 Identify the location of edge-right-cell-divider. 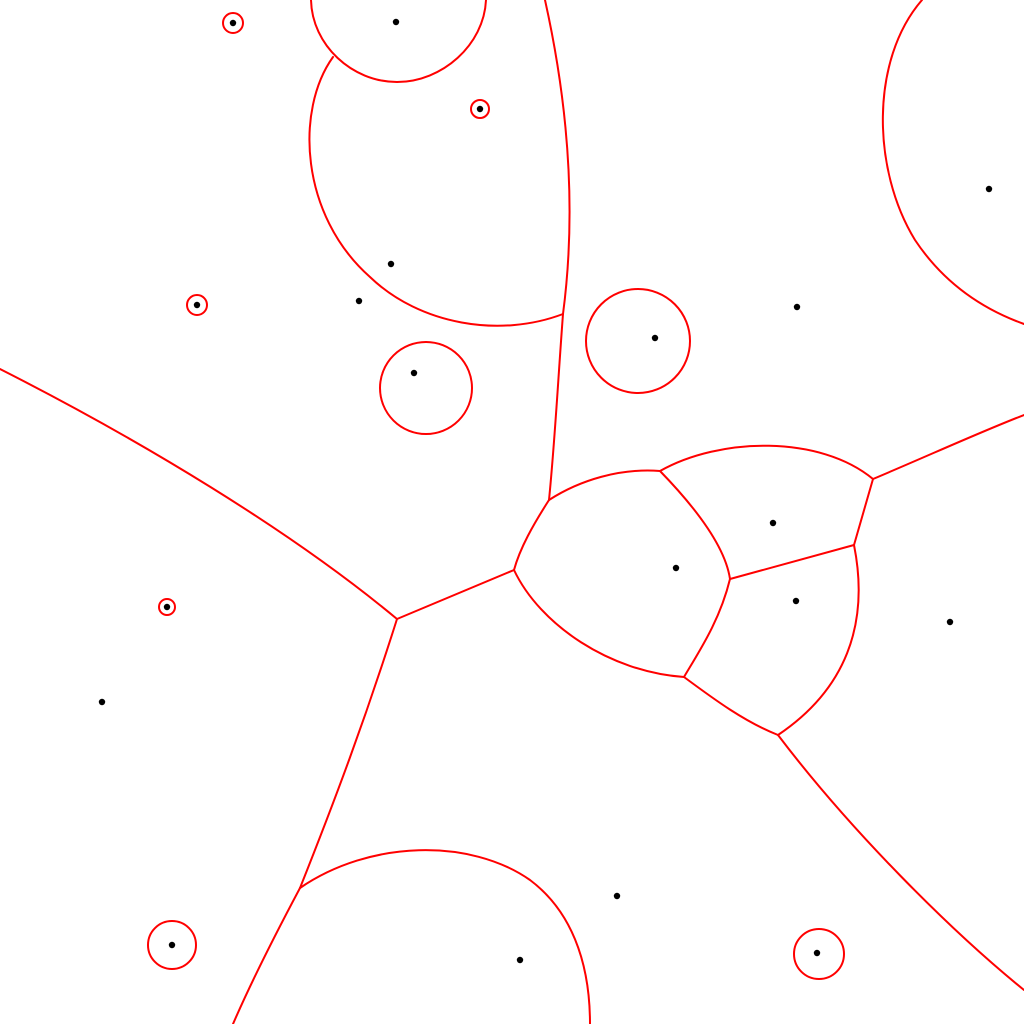
(792, 562).